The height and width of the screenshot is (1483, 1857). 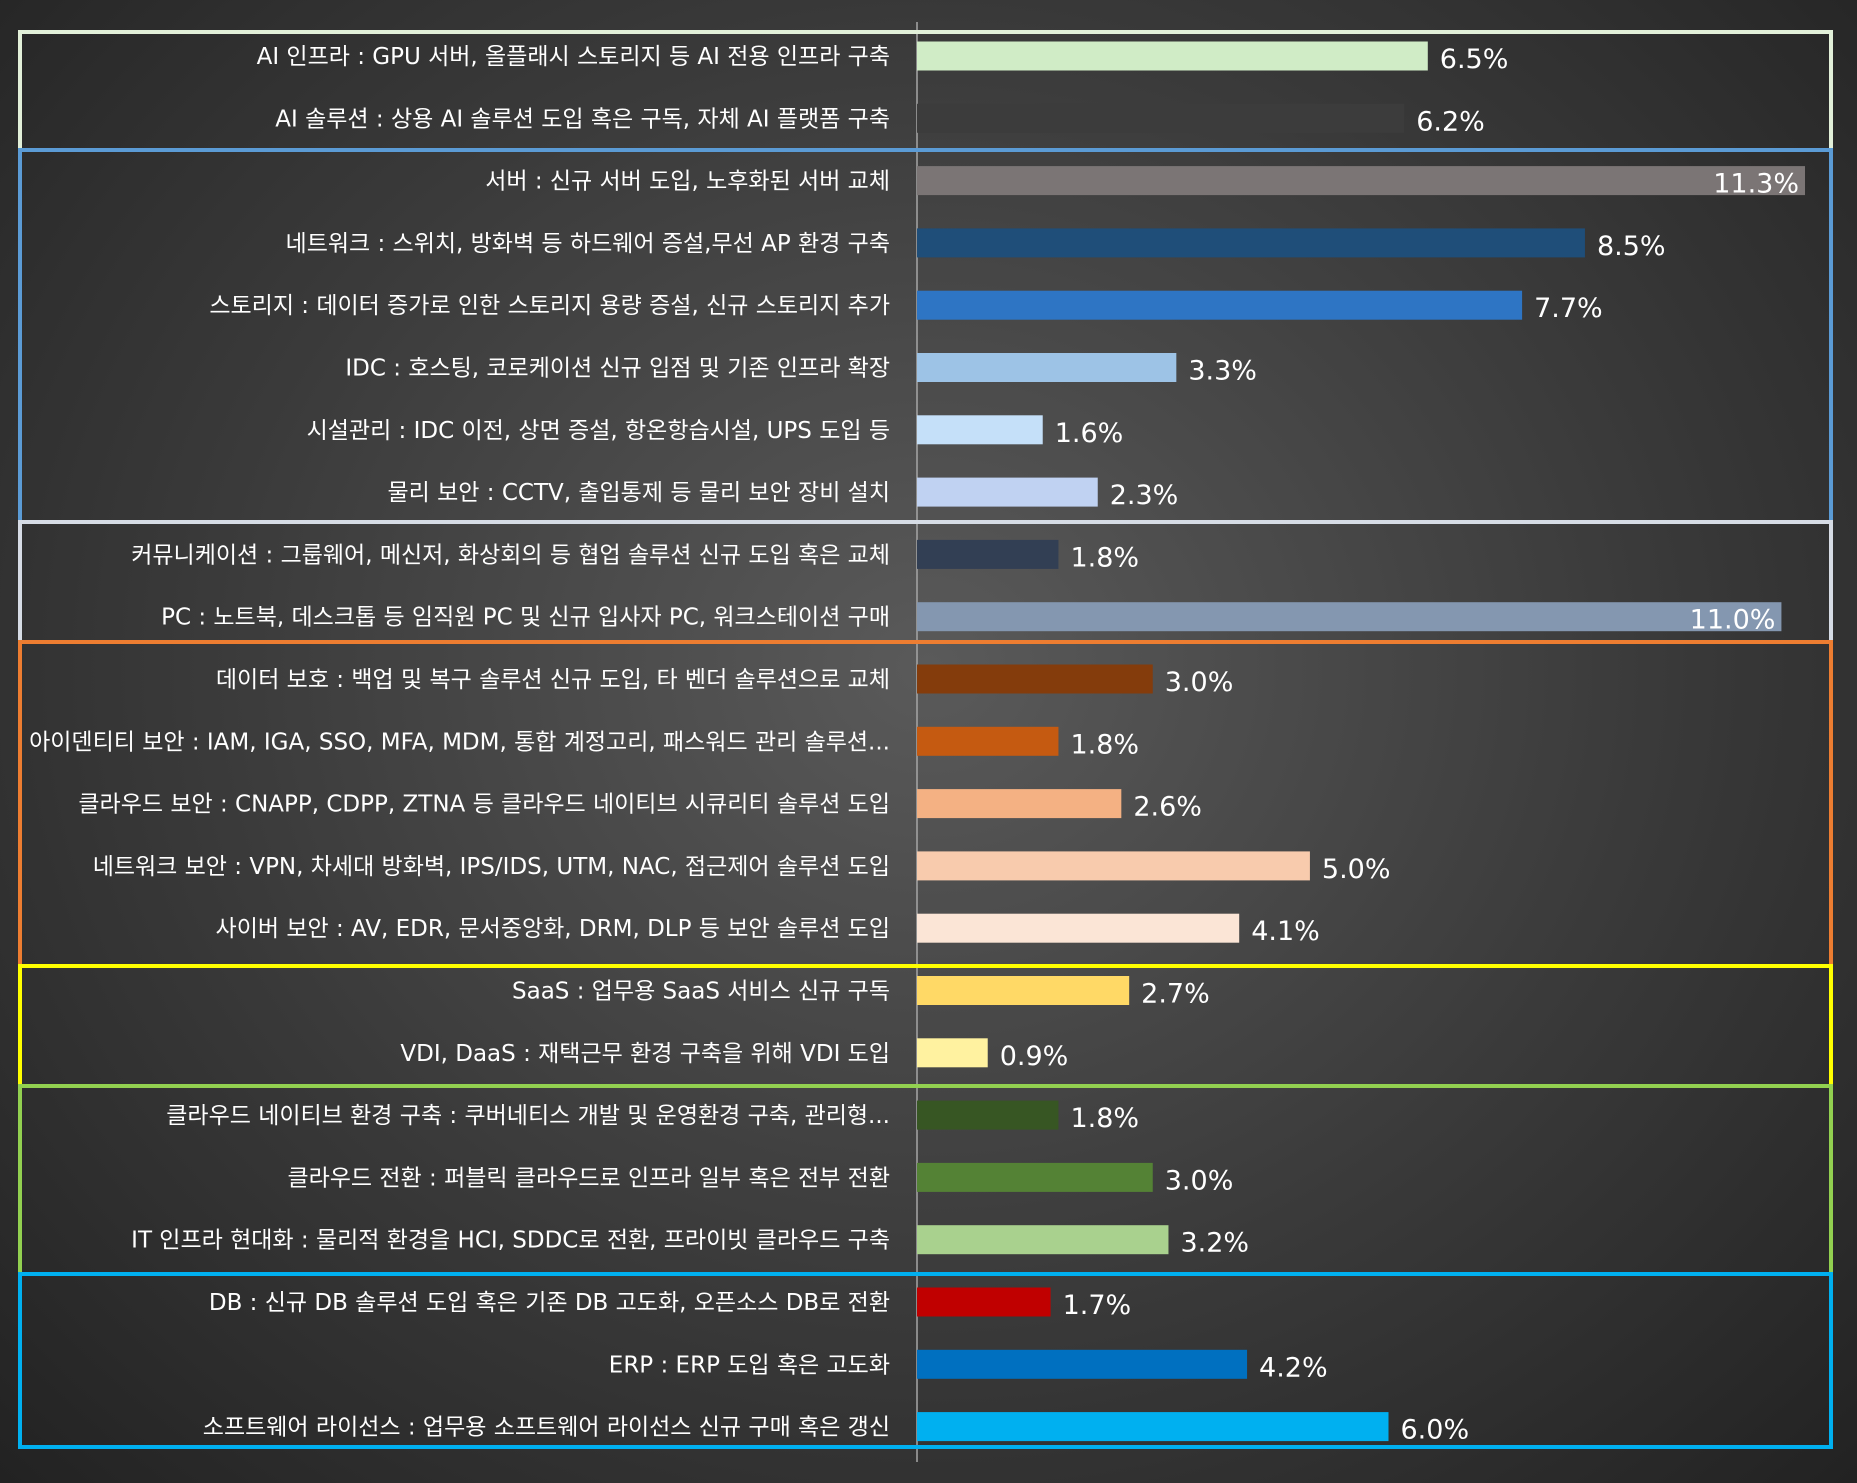 I want to click on data-label: 1.7%, so click(x=1097, y=1305).